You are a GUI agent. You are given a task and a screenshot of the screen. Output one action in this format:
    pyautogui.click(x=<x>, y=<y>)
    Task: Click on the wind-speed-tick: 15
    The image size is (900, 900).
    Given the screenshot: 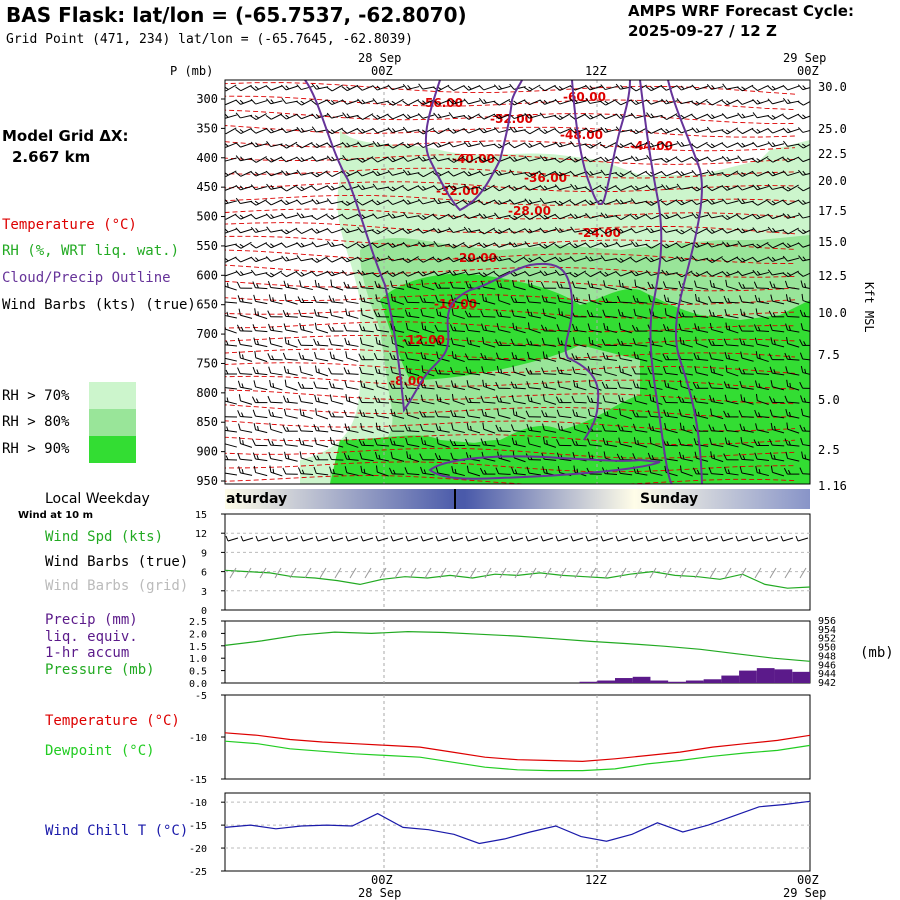 What is the action you would take?
    pyautogui.click(x=201, y=515)
    